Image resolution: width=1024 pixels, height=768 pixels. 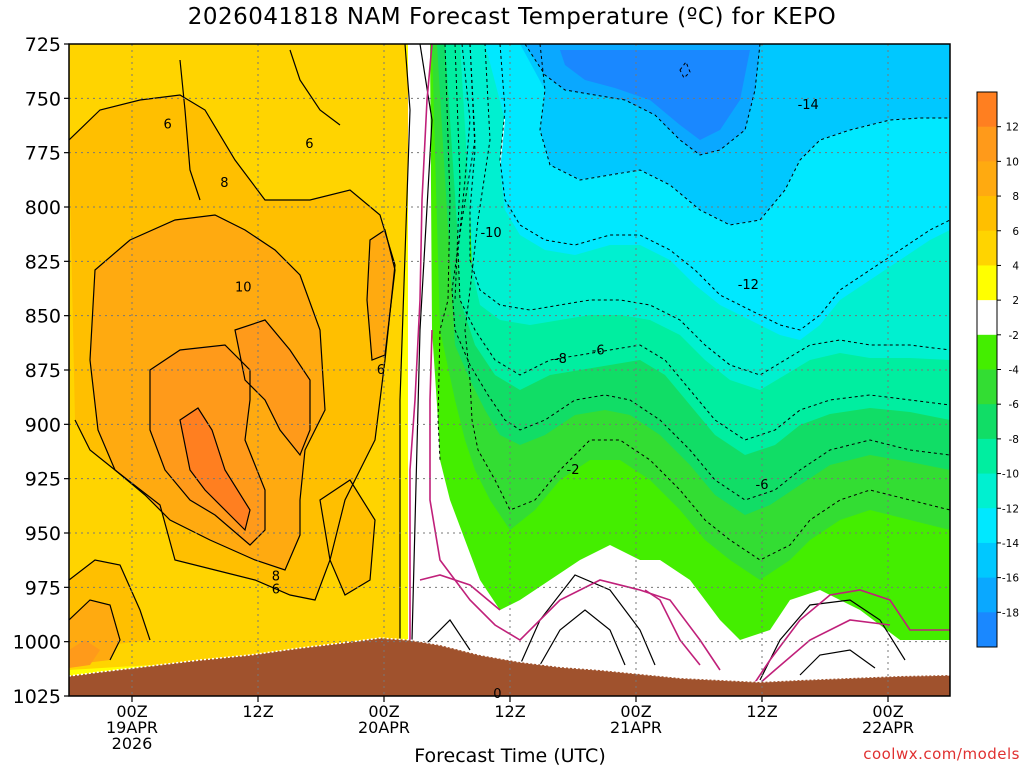 What do you see at coordinates (43, 99) in the screenshot?
I see `y-tick-label: 750` at bounding box center [43, 99].